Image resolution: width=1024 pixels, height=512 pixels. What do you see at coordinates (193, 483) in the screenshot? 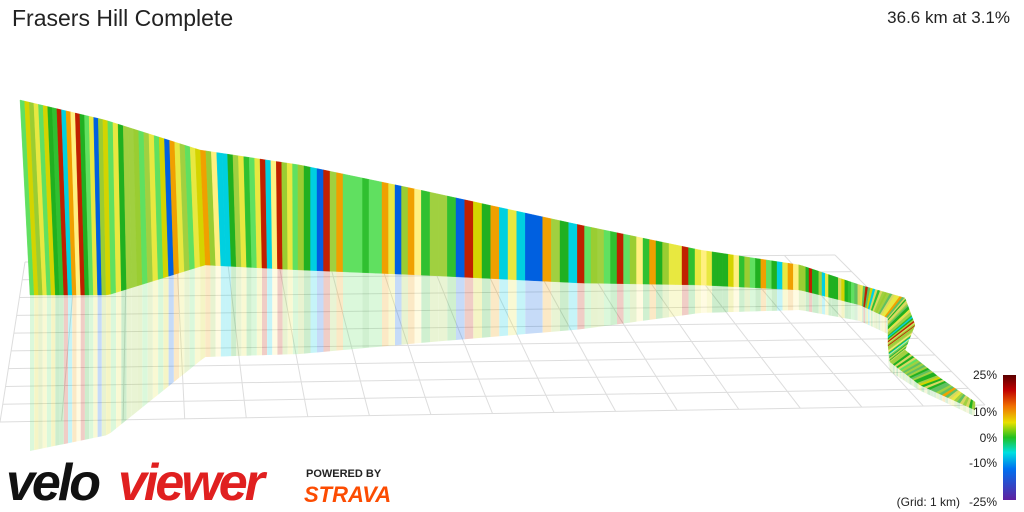
I see `logo-right: viewer` at bounding box center [193, 483].